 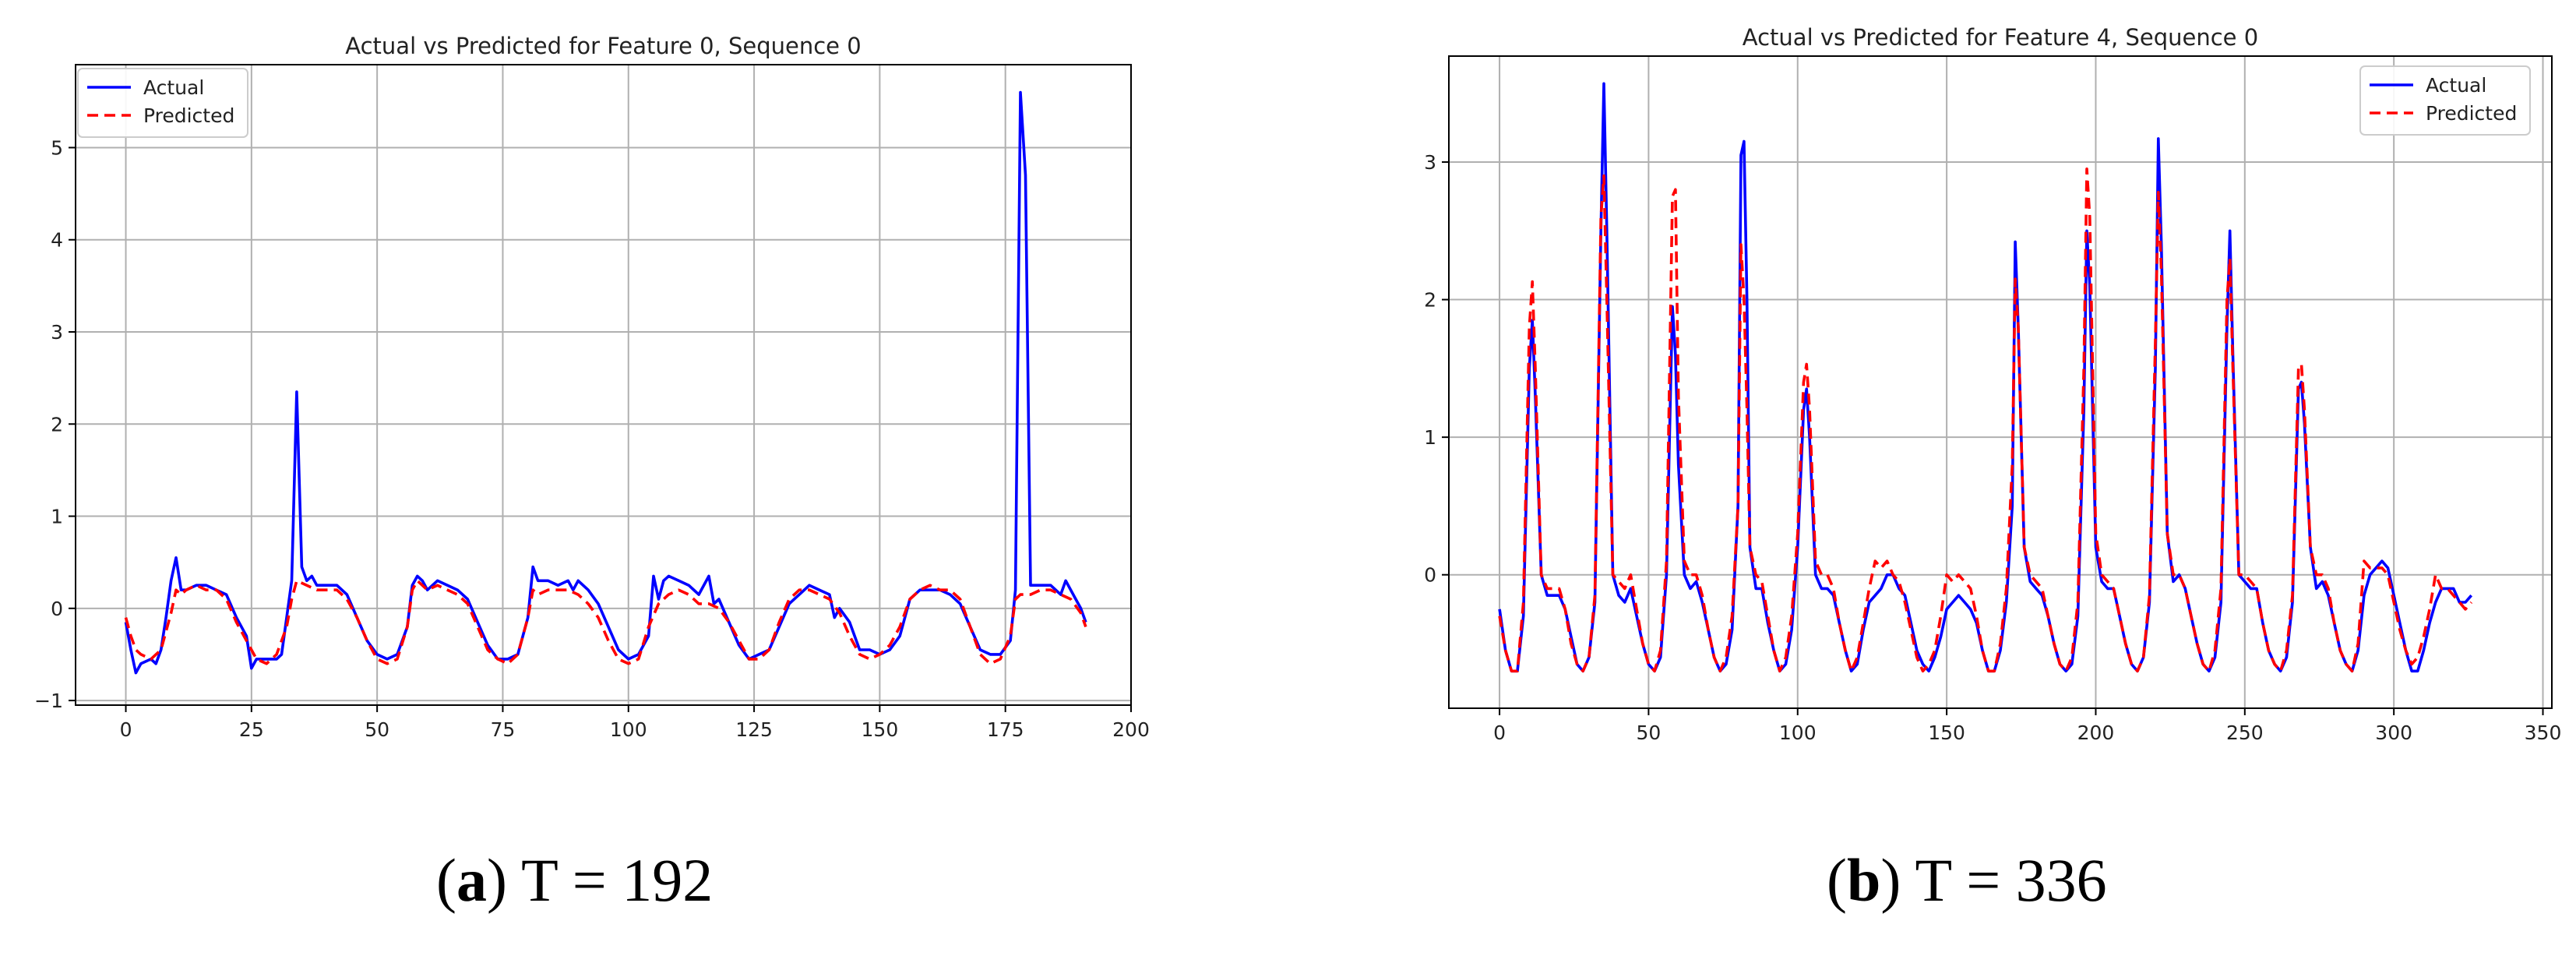 I want to click on series-line-predicted, so click(x=606, y=622).